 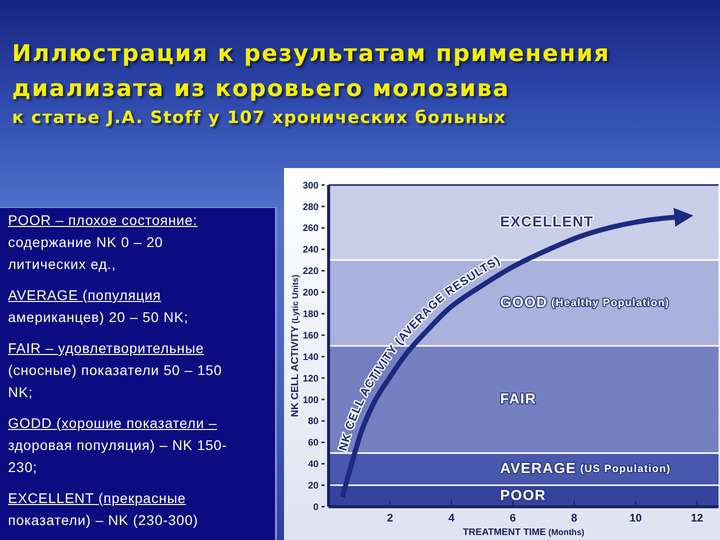 I want to click on text: AVERAGE (популяция американцев) 20 – 50 NK;, so click(x=99, y=306).